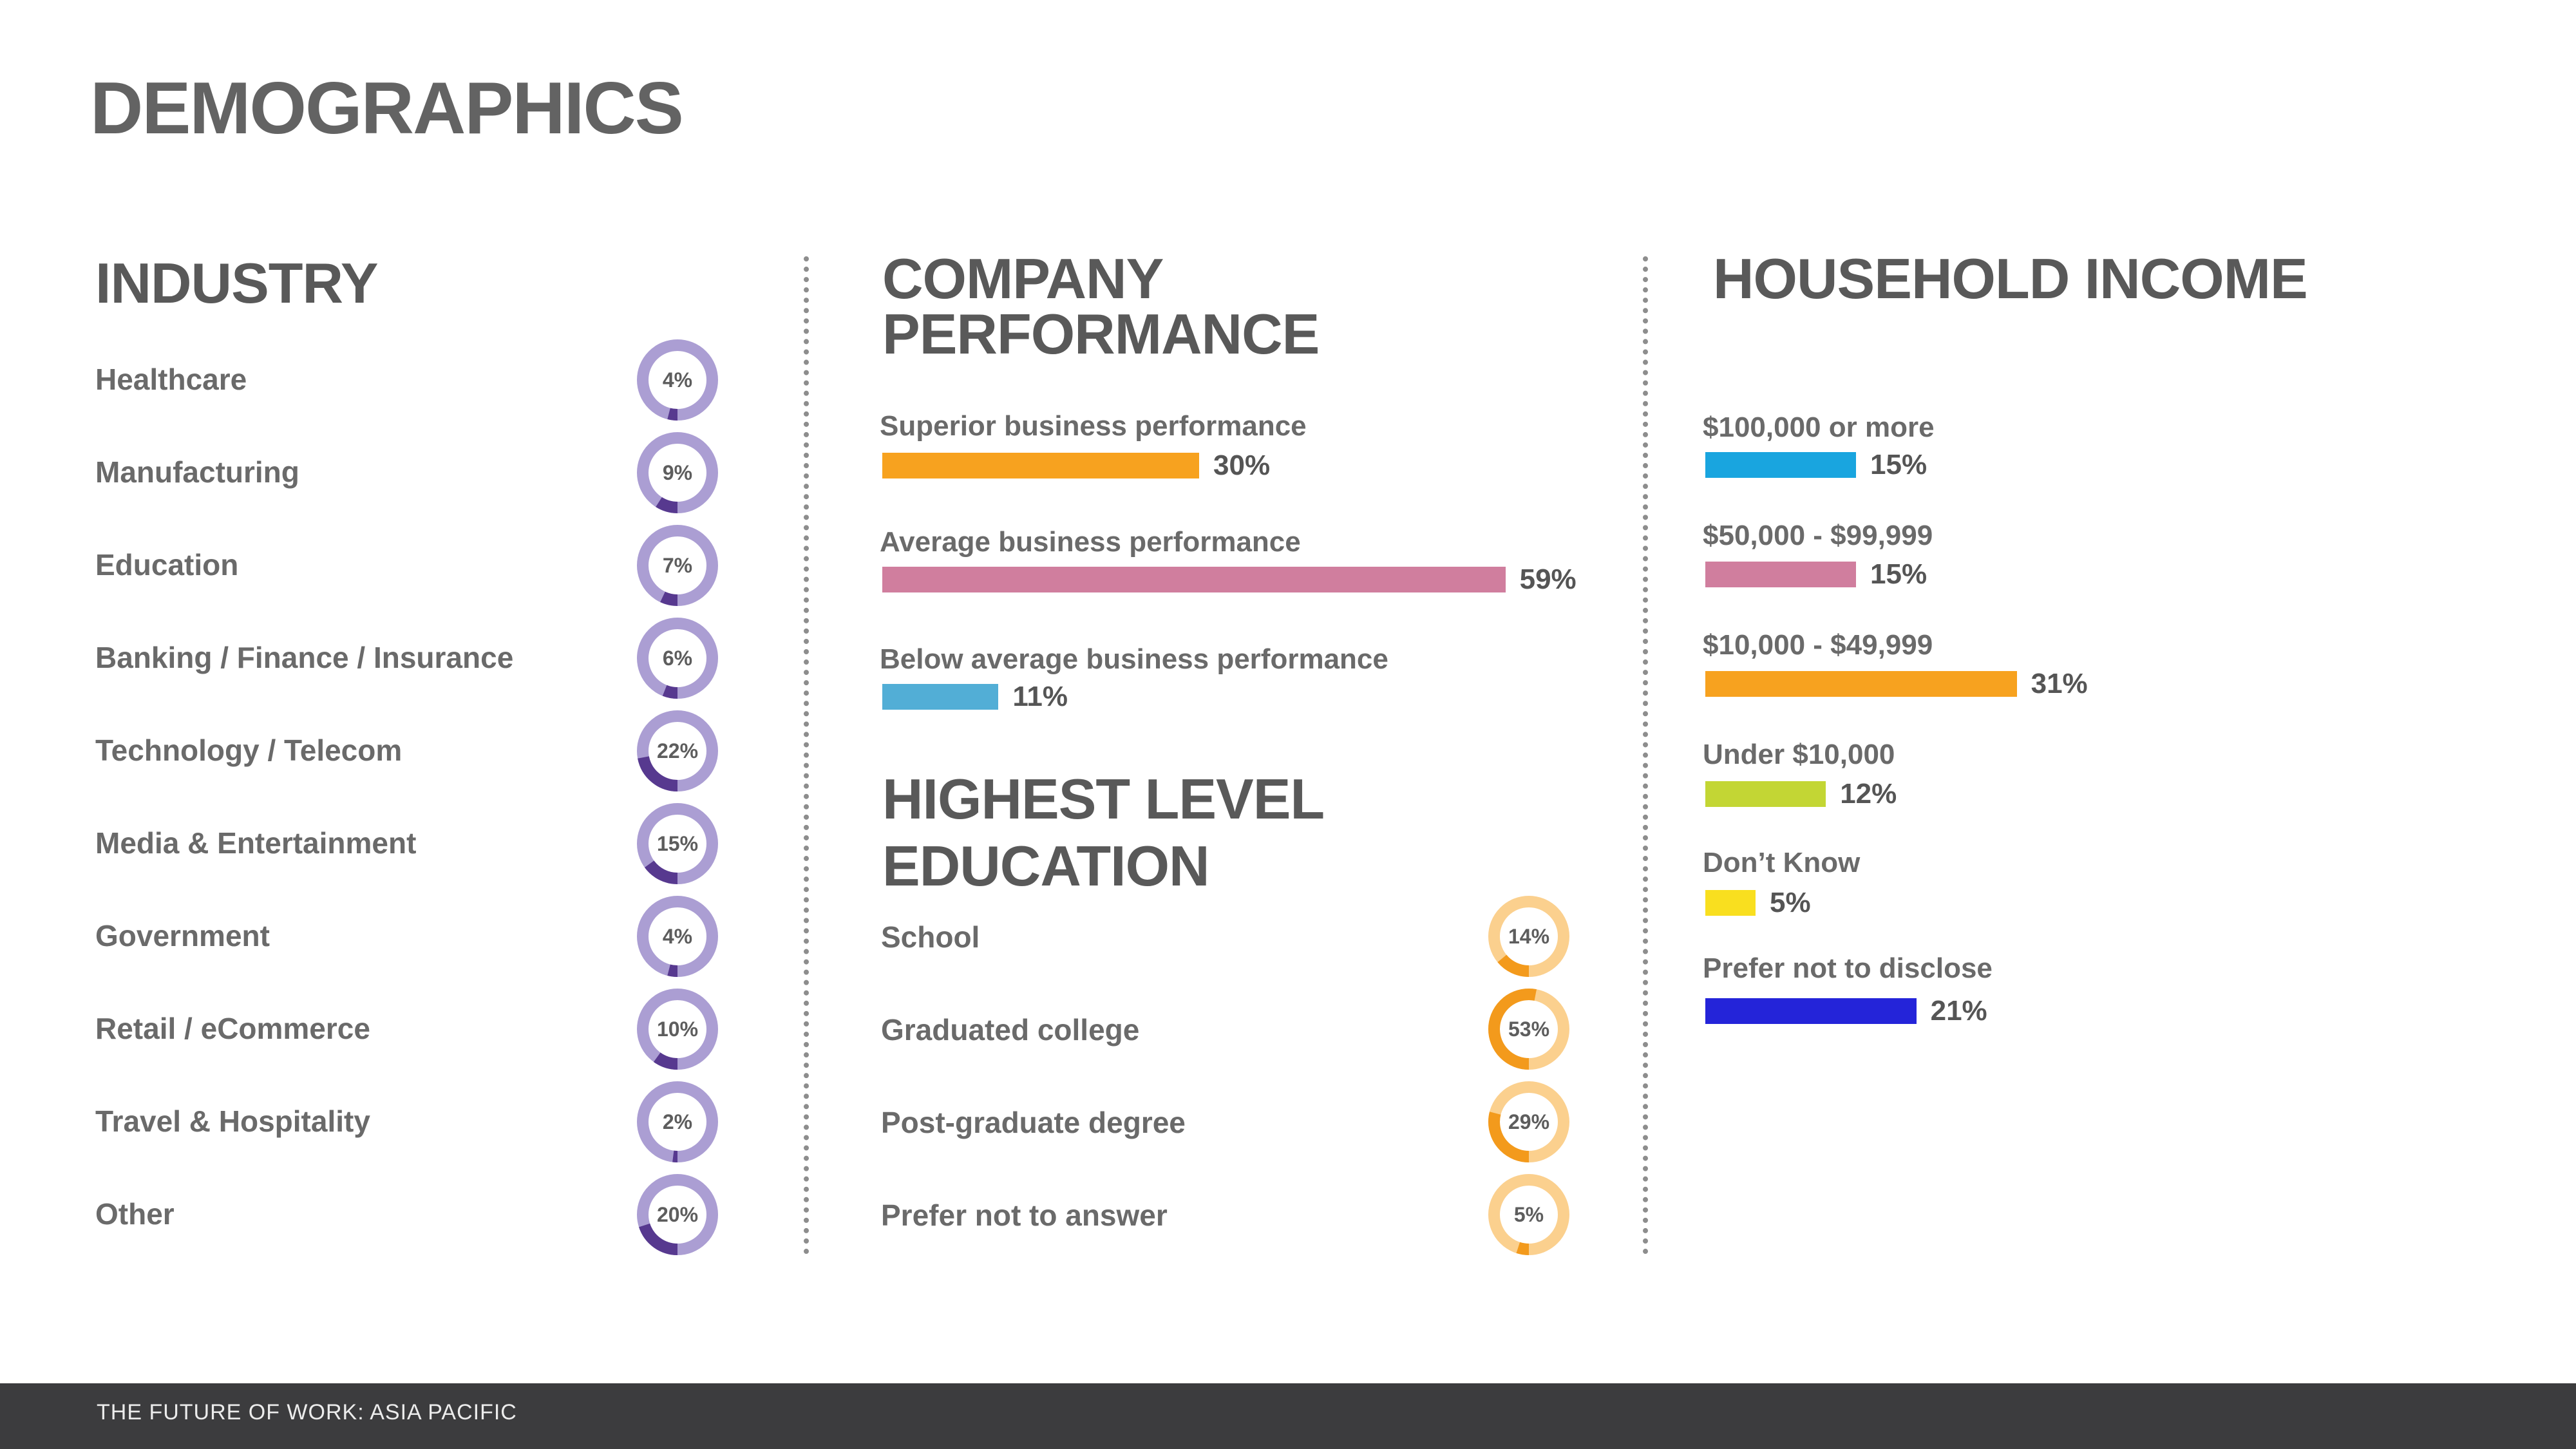 The height and width of the screenshot is (1449, 2576). Describe the element at coordinates (304, 657) in the screenshot. I see `industry-label: Banking / Finance / Insurance` at that location.